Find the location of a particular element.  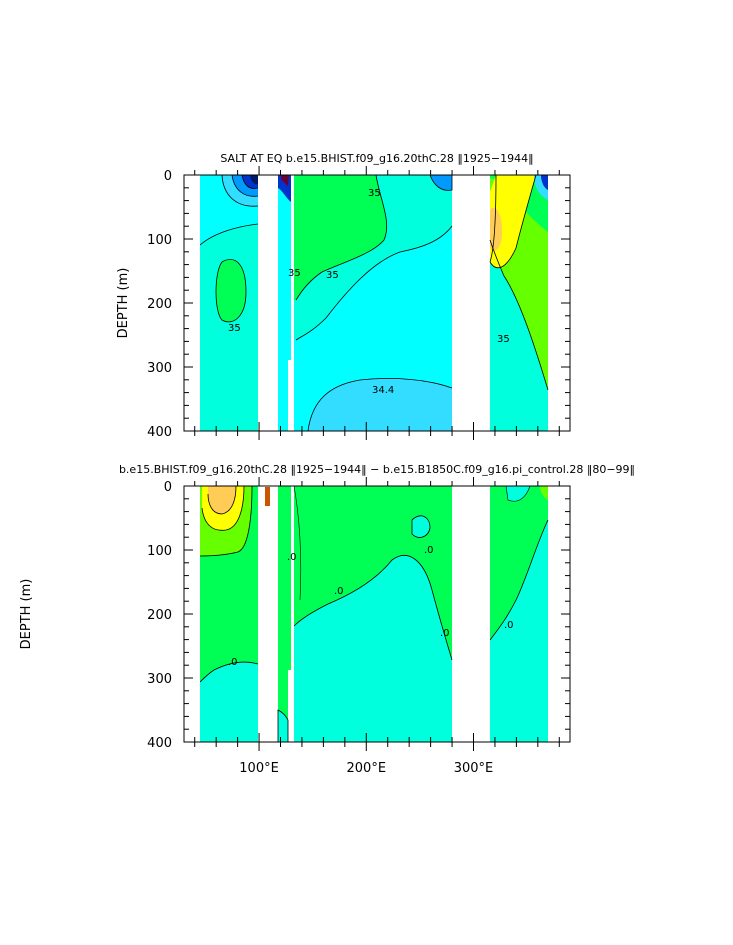

bottom-y-tick-label: 100 is located at coordinates (159, 551).